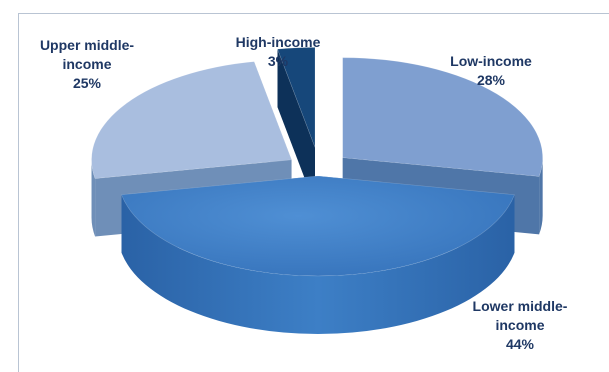  I want to click on slice-label-line: Low-income, so click(491, 61).